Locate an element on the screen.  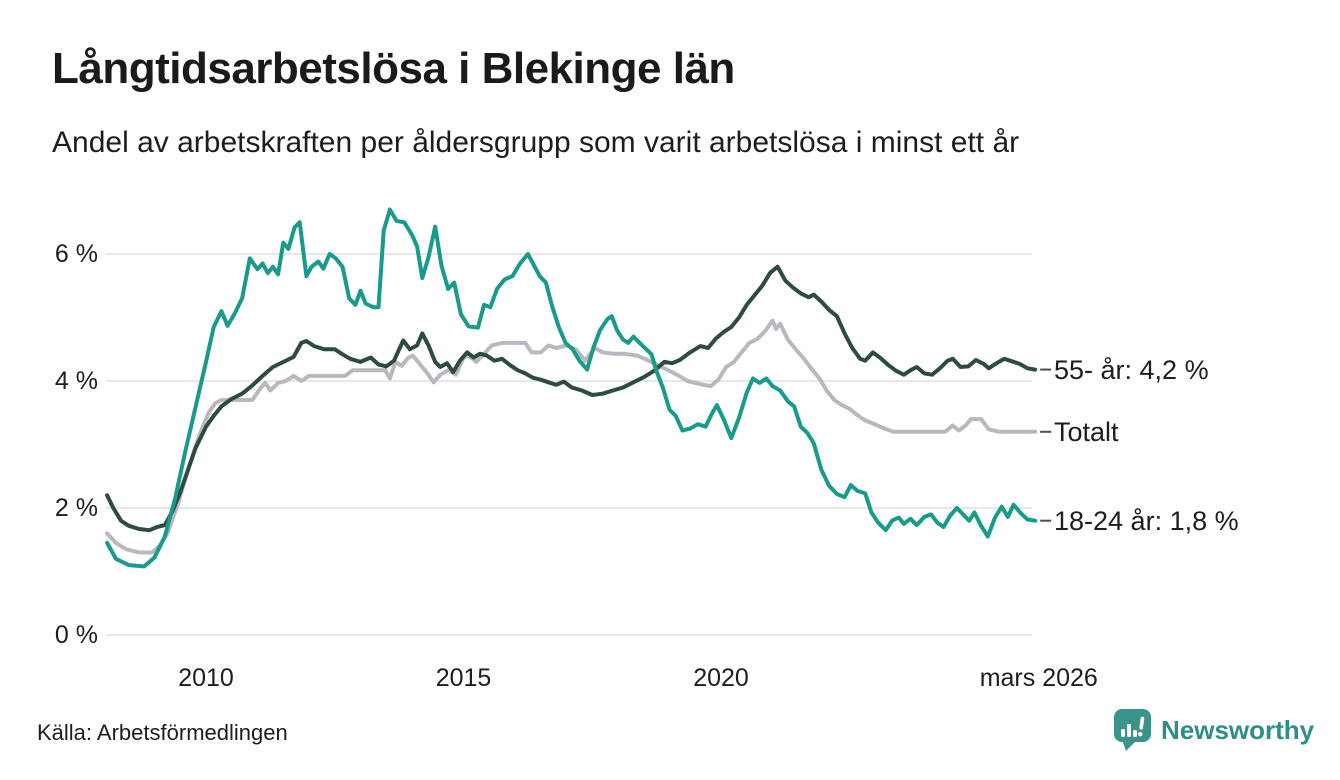
newsworthy-logo: Newsworthy is located at coordinates (1213, 730).